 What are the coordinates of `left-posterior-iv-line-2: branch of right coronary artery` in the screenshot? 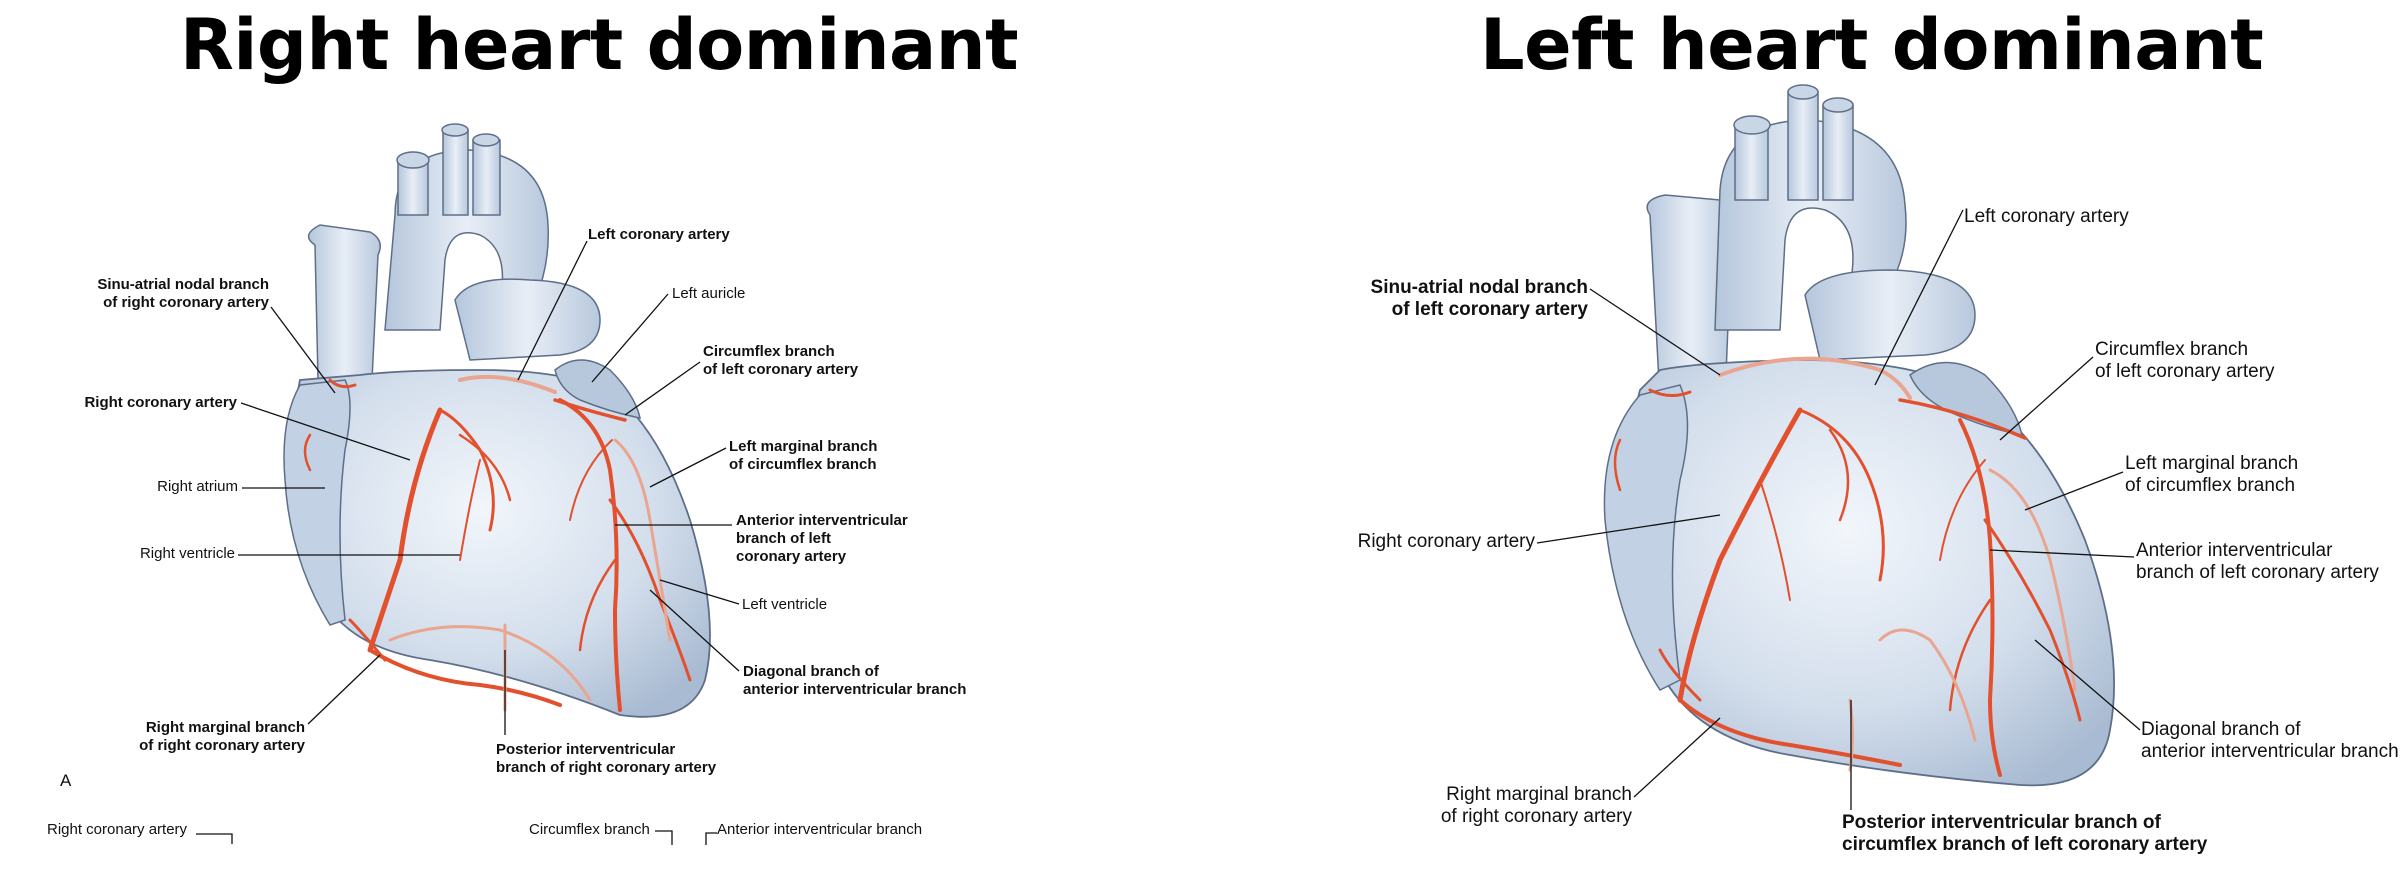 It's located at (606, 767).